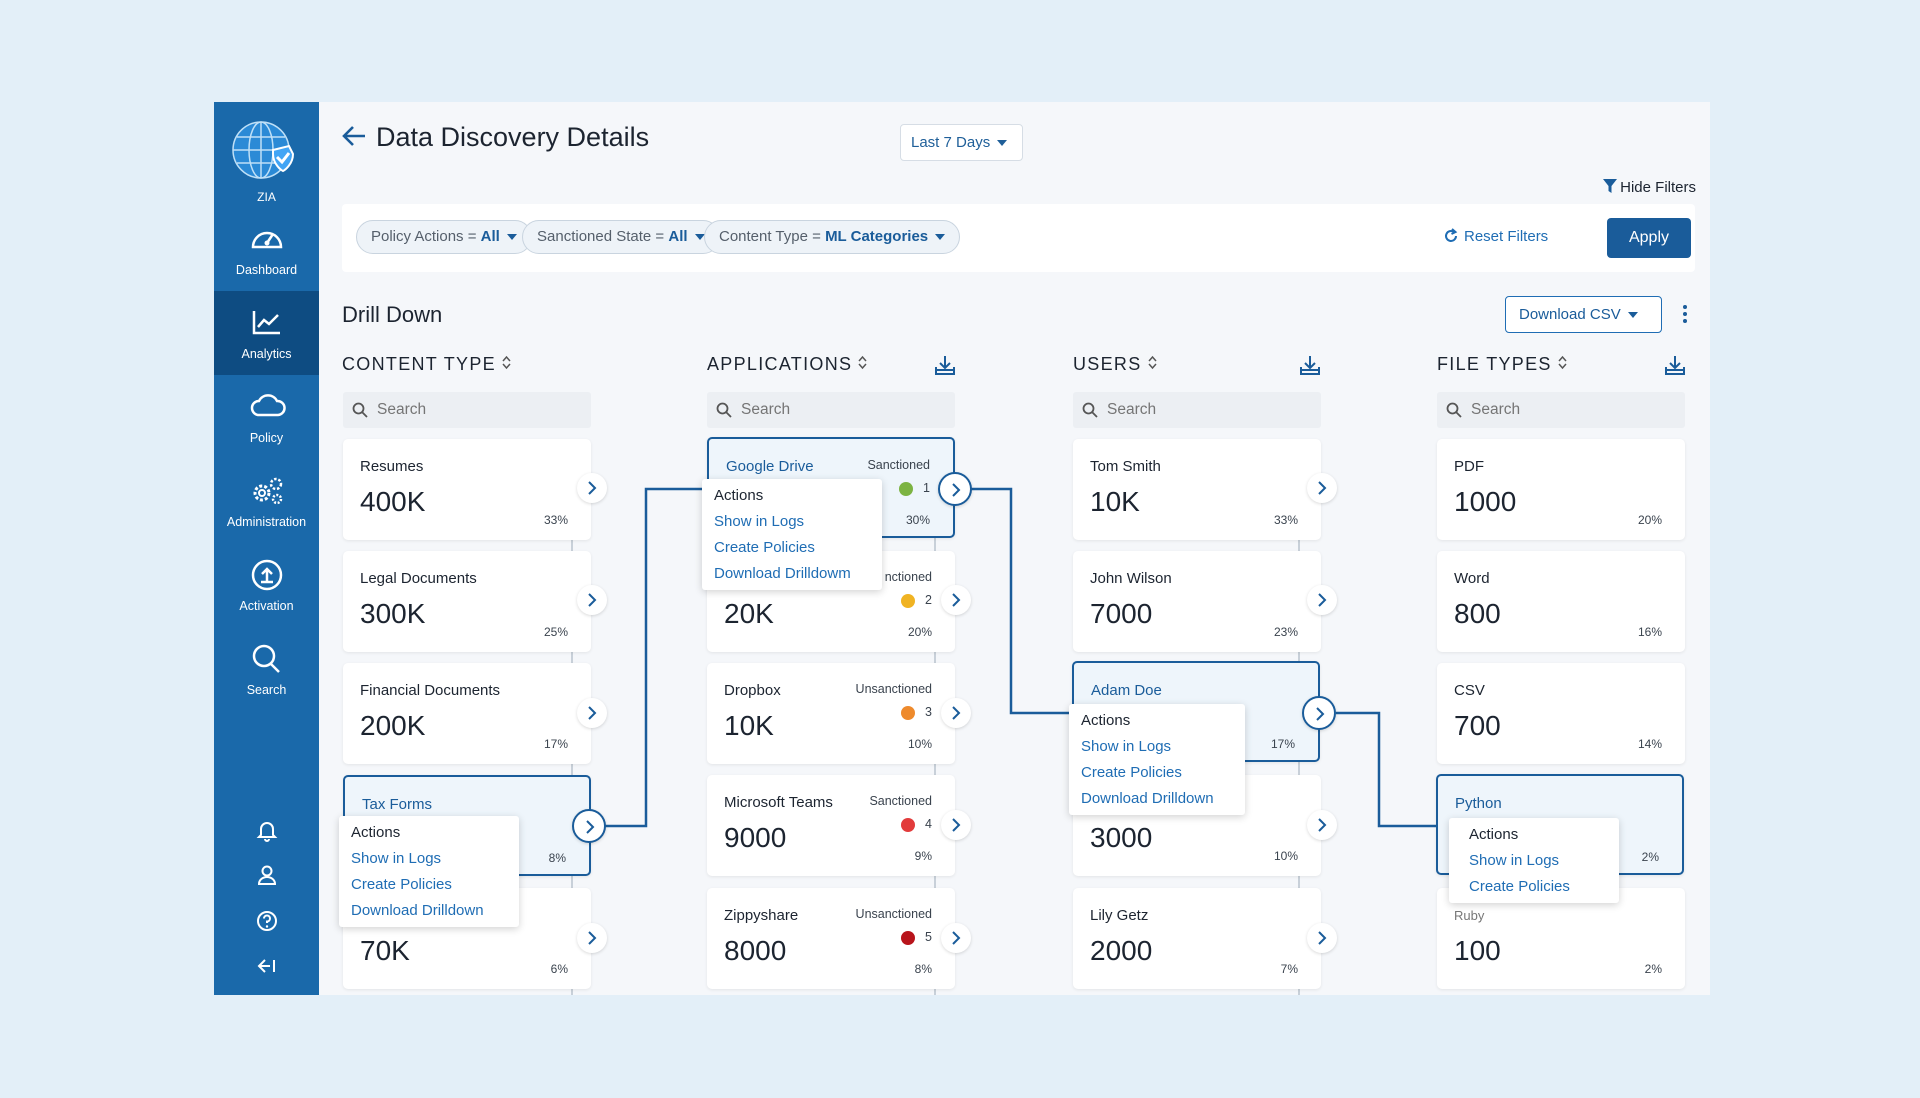  I want to click on application-card: Zippyshare Unsanctioned 5 8000 8%, so click(831, 938).